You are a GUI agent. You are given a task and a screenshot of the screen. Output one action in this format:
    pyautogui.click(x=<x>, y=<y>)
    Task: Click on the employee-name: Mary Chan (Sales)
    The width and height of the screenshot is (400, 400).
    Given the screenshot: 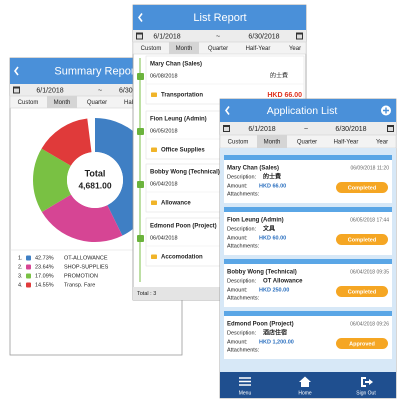 What is the action you would take?
    pyautogui.click(x=253, y=169)
    